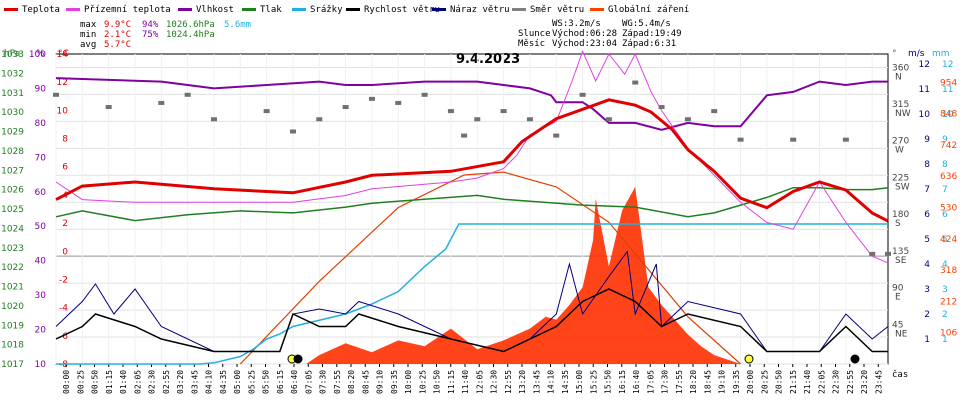  Describe the element at coordinates (137, 382) in the screenshot. I see `x-tick-label: 02:05` at that location.